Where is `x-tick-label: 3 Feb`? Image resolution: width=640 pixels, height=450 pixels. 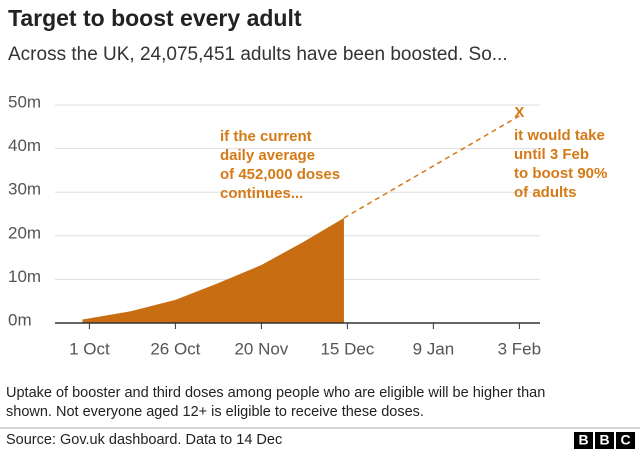
x-tick-label: 3 Feb is located at coordinates (519, 348).